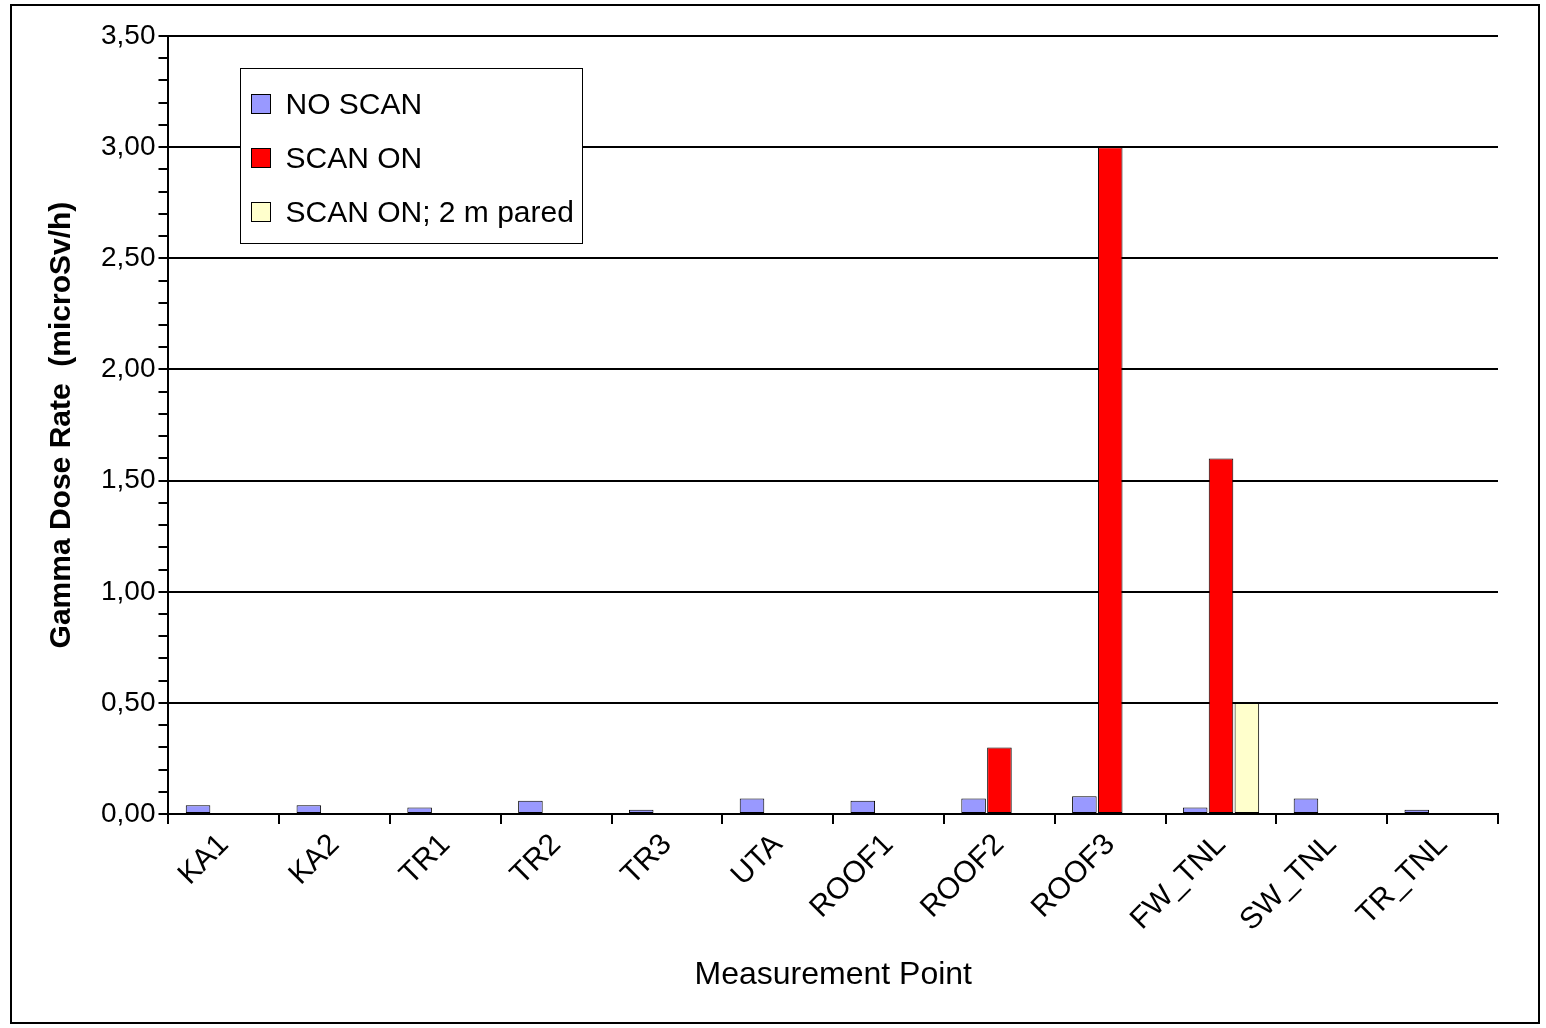 The height and width of the screenshot is (1028, 1546). Describe the element at coordinates (755, 858) in the screenshot. I see `x-tick-label: UTA` at that location.